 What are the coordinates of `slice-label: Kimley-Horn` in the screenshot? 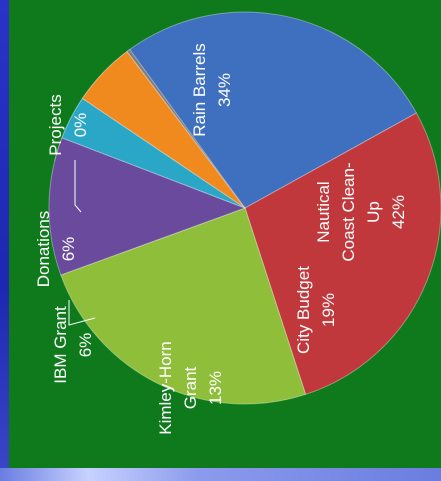 It's located at (165, 388).